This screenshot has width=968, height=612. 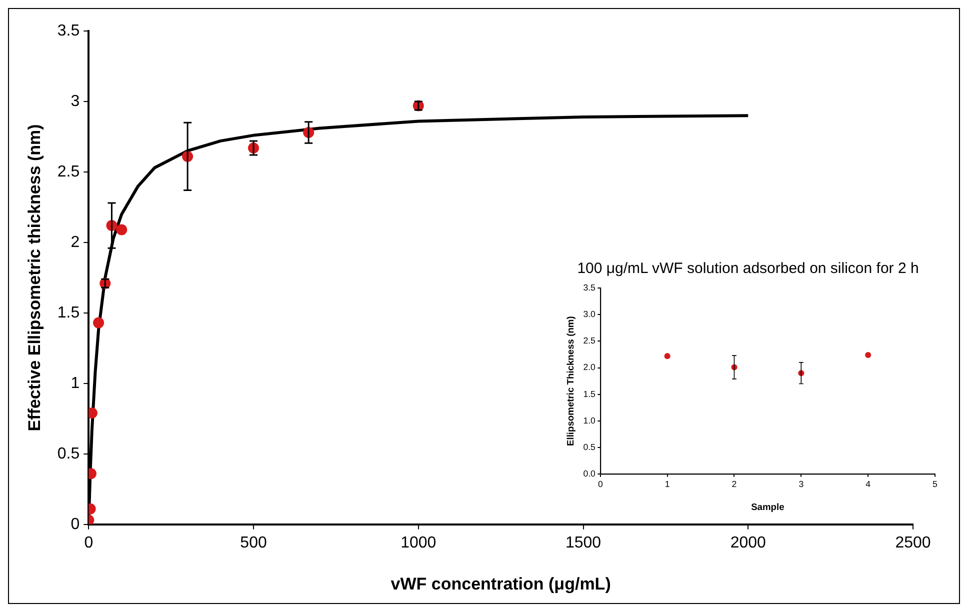 What do you see at coordinates (253, 543) in the screenshot?
I see `x-tick-label: 500` at bounding box center [253, 543].